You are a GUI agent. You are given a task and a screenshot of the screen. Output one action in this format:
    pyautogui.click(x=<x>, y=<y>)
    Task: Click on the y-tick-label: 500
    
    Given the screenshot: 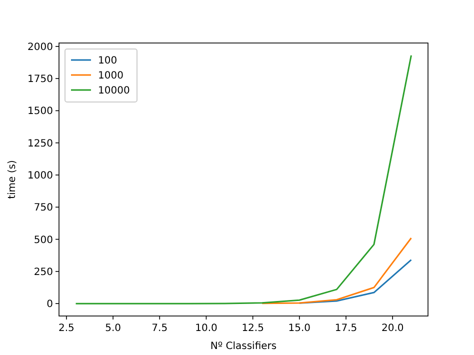 What is the action you would take?
    pyautogui.click(x=43, y=240)
    